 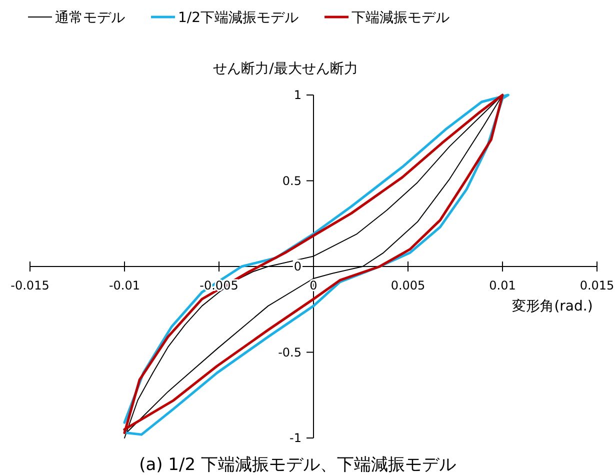 I want to click on x-tick-label: -0.01, so click(x=124, y=285).